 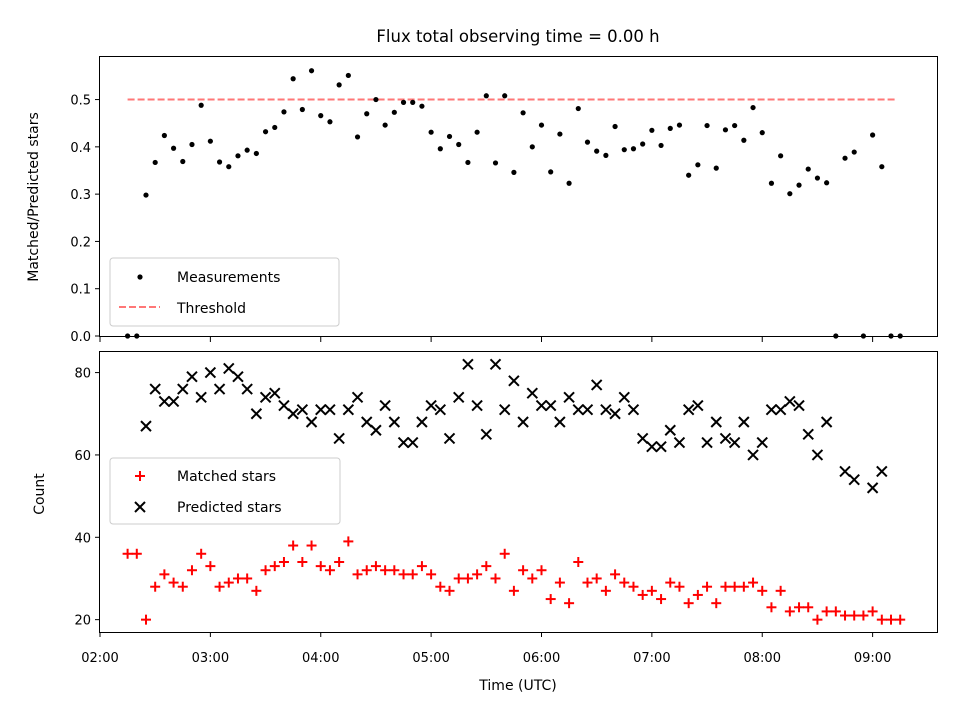 What do you see at coordinates (87, 498) in the screenshot?
I see `count-y-ticks: 20 40 60 80` at bounding box center [87, 498].